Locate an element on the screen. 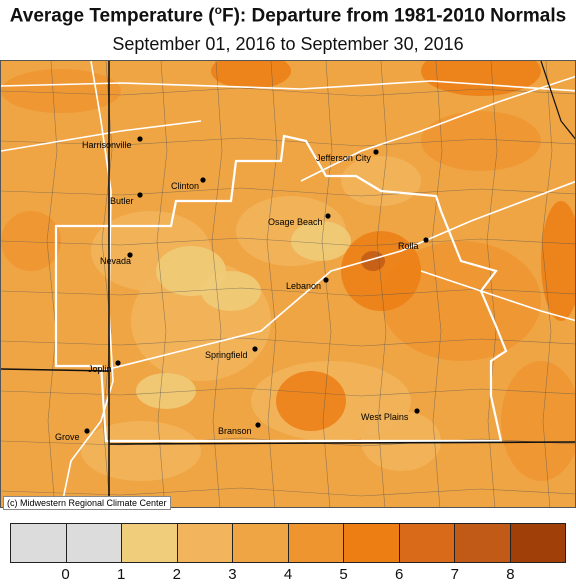 The width and height of the screenshot is (576, 585). city-label: Clinton is located at coordinates (185, 186).